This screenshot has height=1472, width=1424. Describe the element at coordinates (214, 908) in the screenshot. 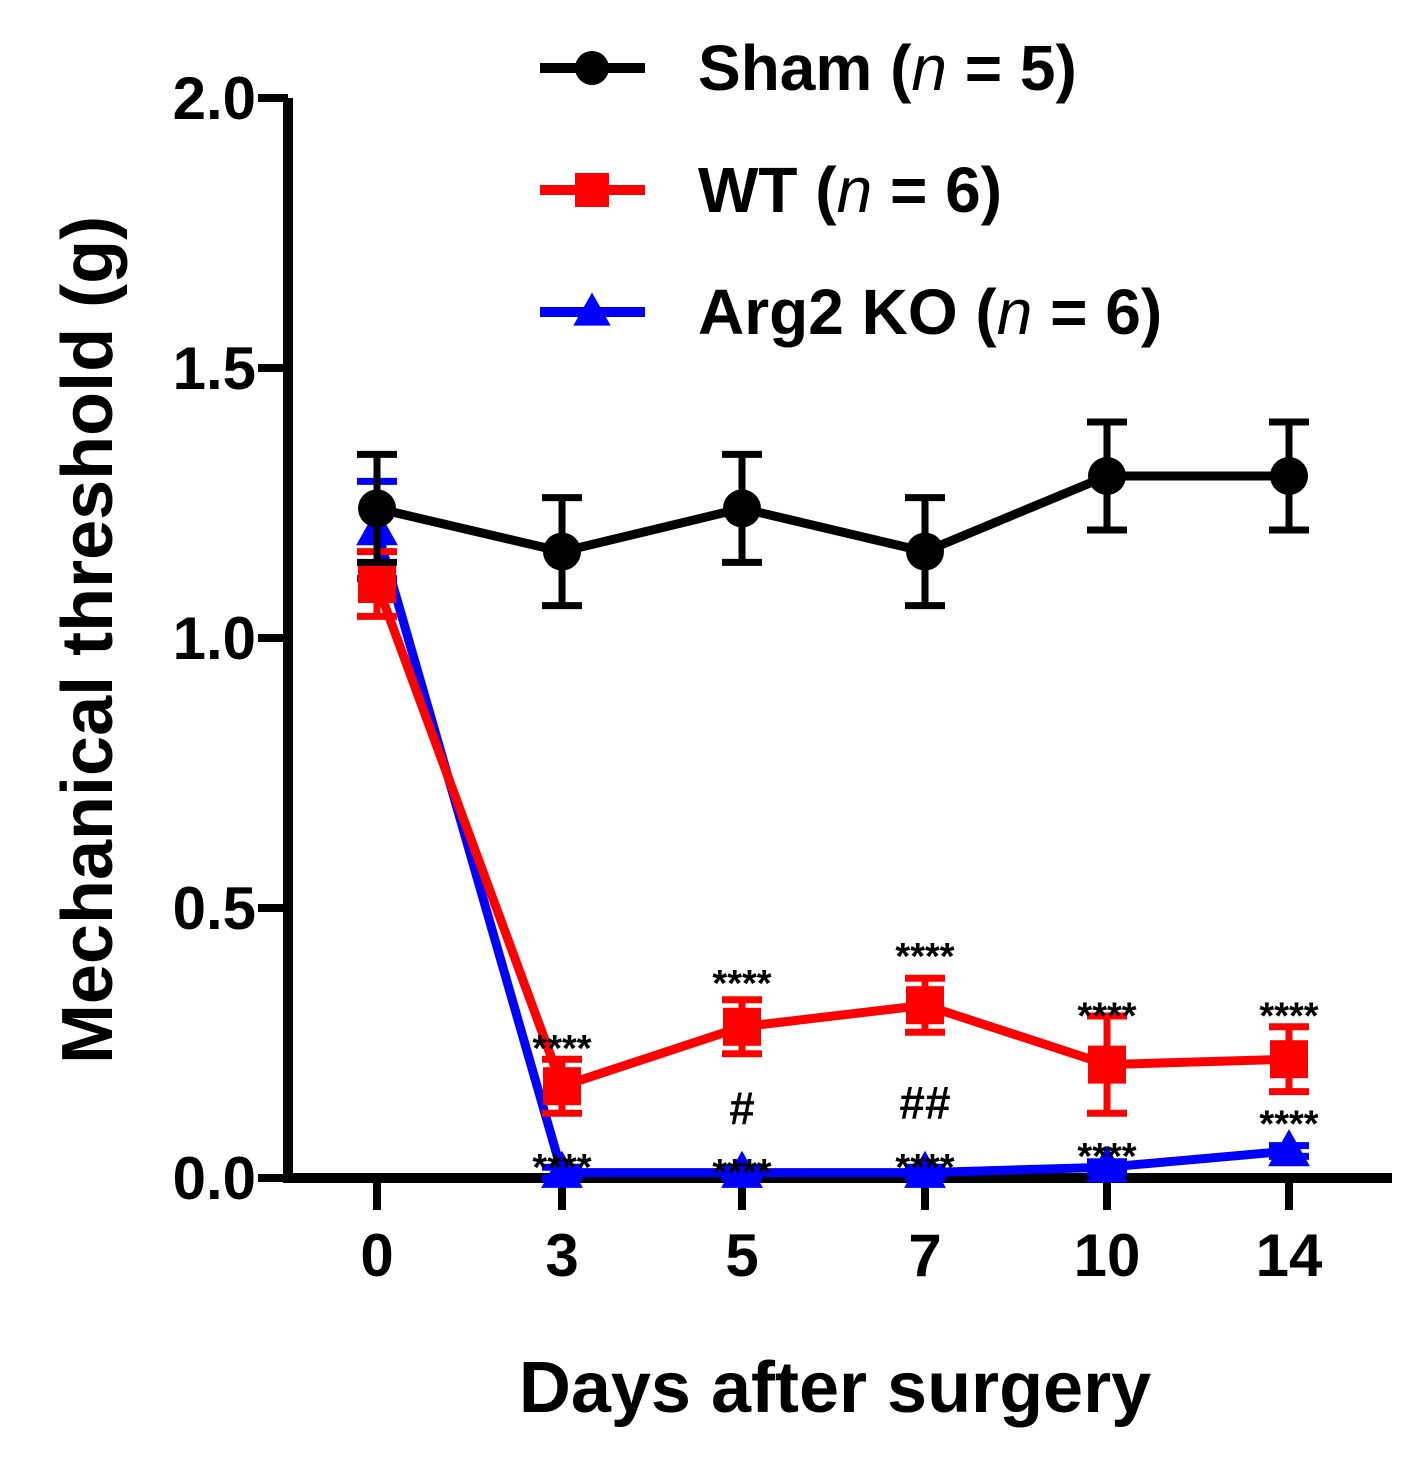

I see `y-tick-label: 0.5` at that location.